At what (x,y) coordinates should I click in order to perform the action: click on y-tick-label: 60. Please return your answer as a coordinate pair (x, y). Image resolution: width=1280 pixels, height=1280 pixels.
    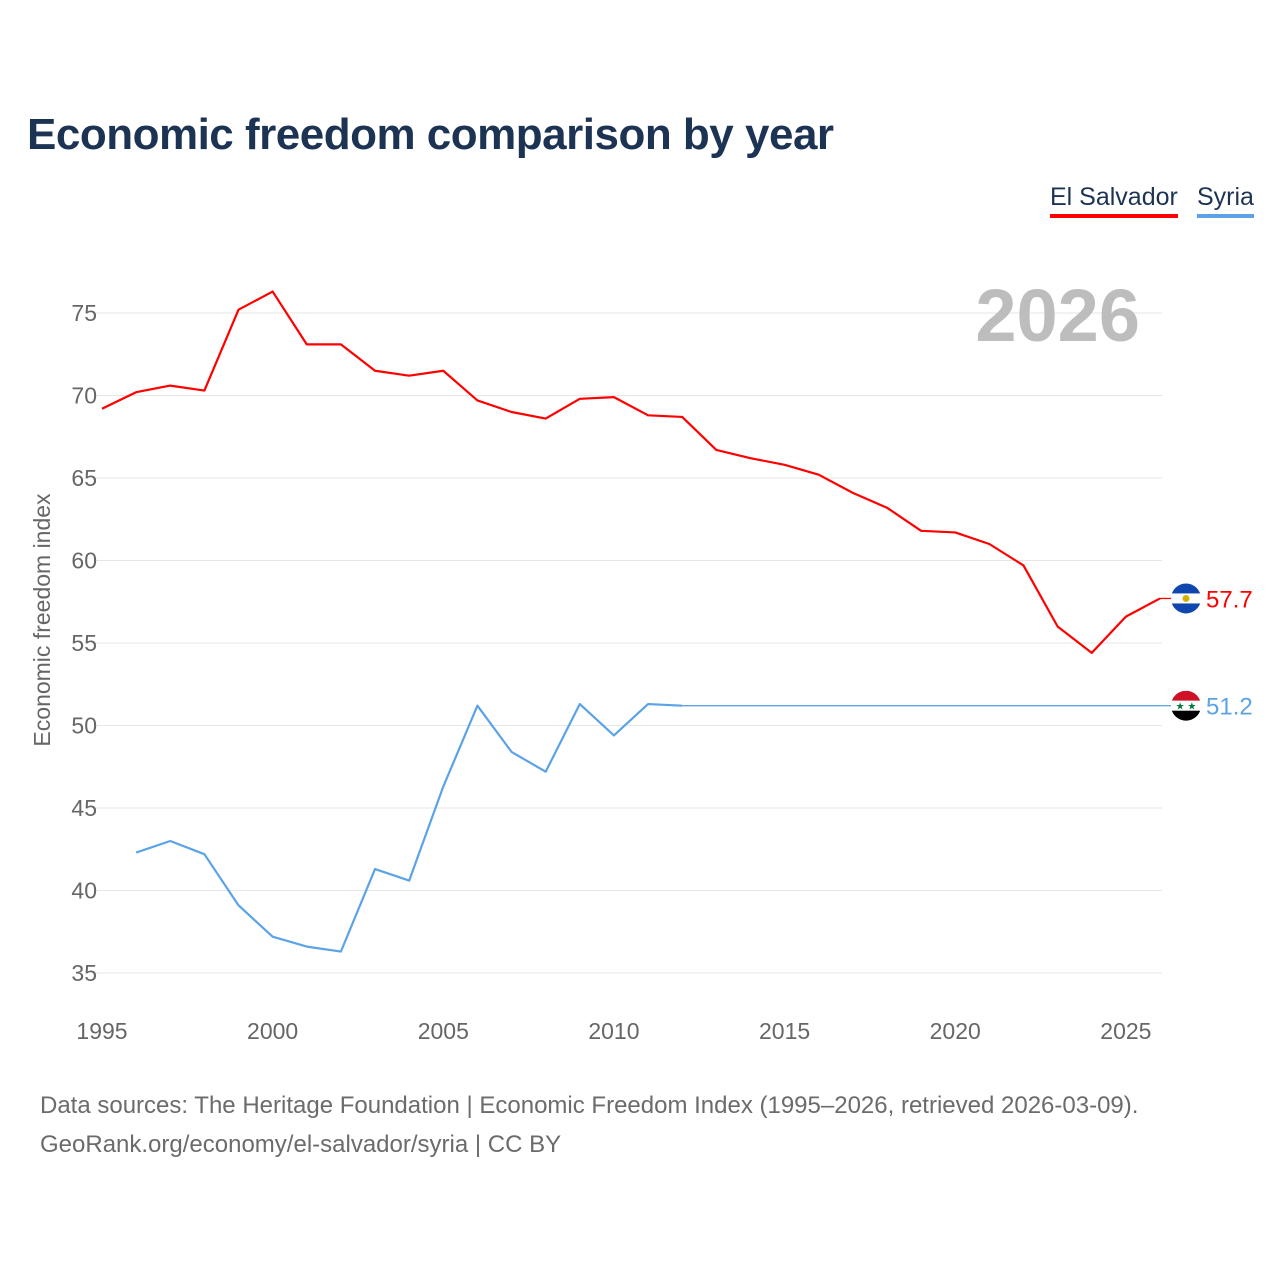
    Looking at the image, I should click on (84, 561).